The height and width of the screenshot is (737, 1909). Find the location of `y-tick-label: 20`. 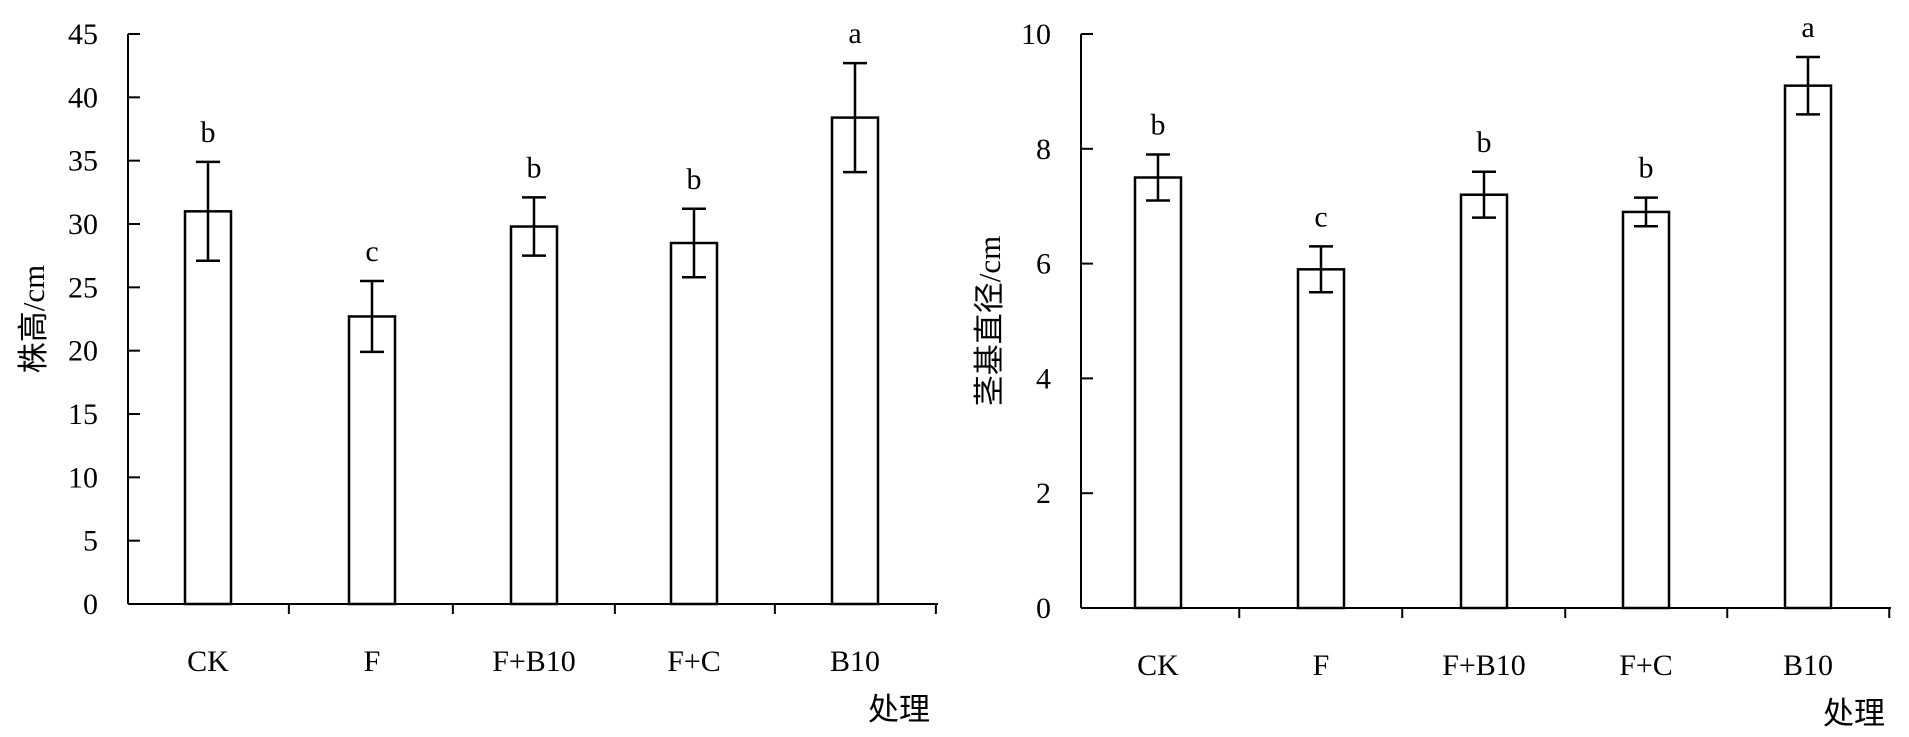

y-tick-label: 20 is located at coordinates (83, 351).